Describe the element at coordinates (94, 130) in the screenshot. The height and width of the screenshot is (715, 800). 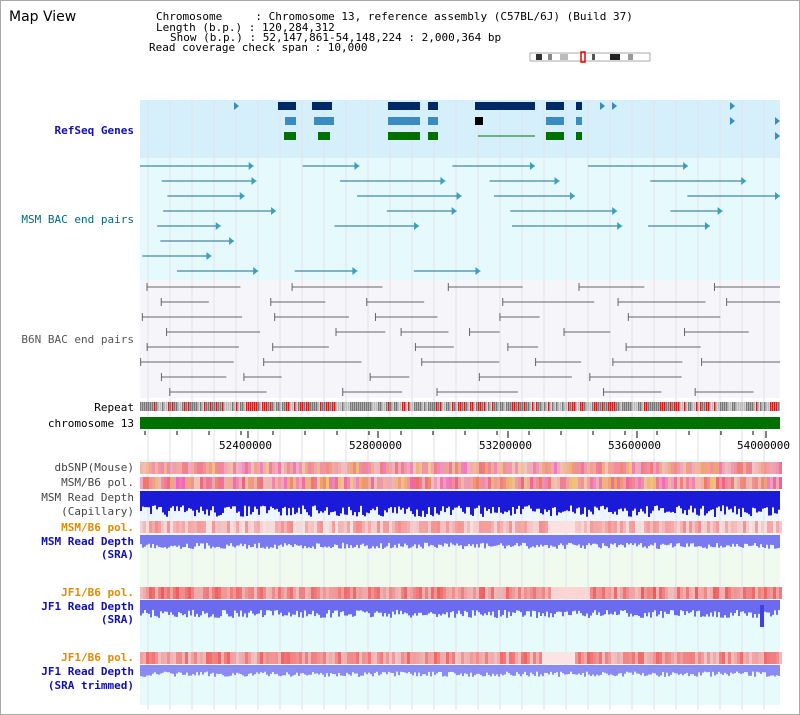
I see `track-label-refseq-genes: RefSeq Genes` at that location.